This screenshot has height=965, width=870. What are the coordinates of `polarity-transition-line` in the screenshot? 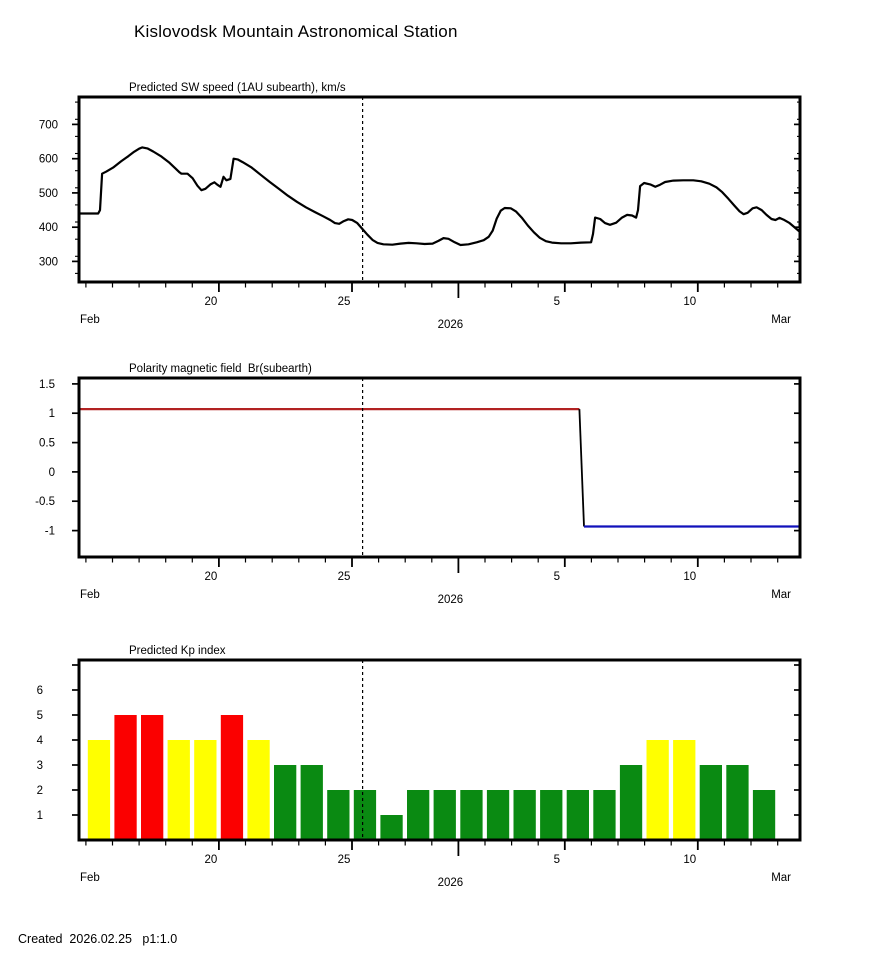 It's located at (581, 468).